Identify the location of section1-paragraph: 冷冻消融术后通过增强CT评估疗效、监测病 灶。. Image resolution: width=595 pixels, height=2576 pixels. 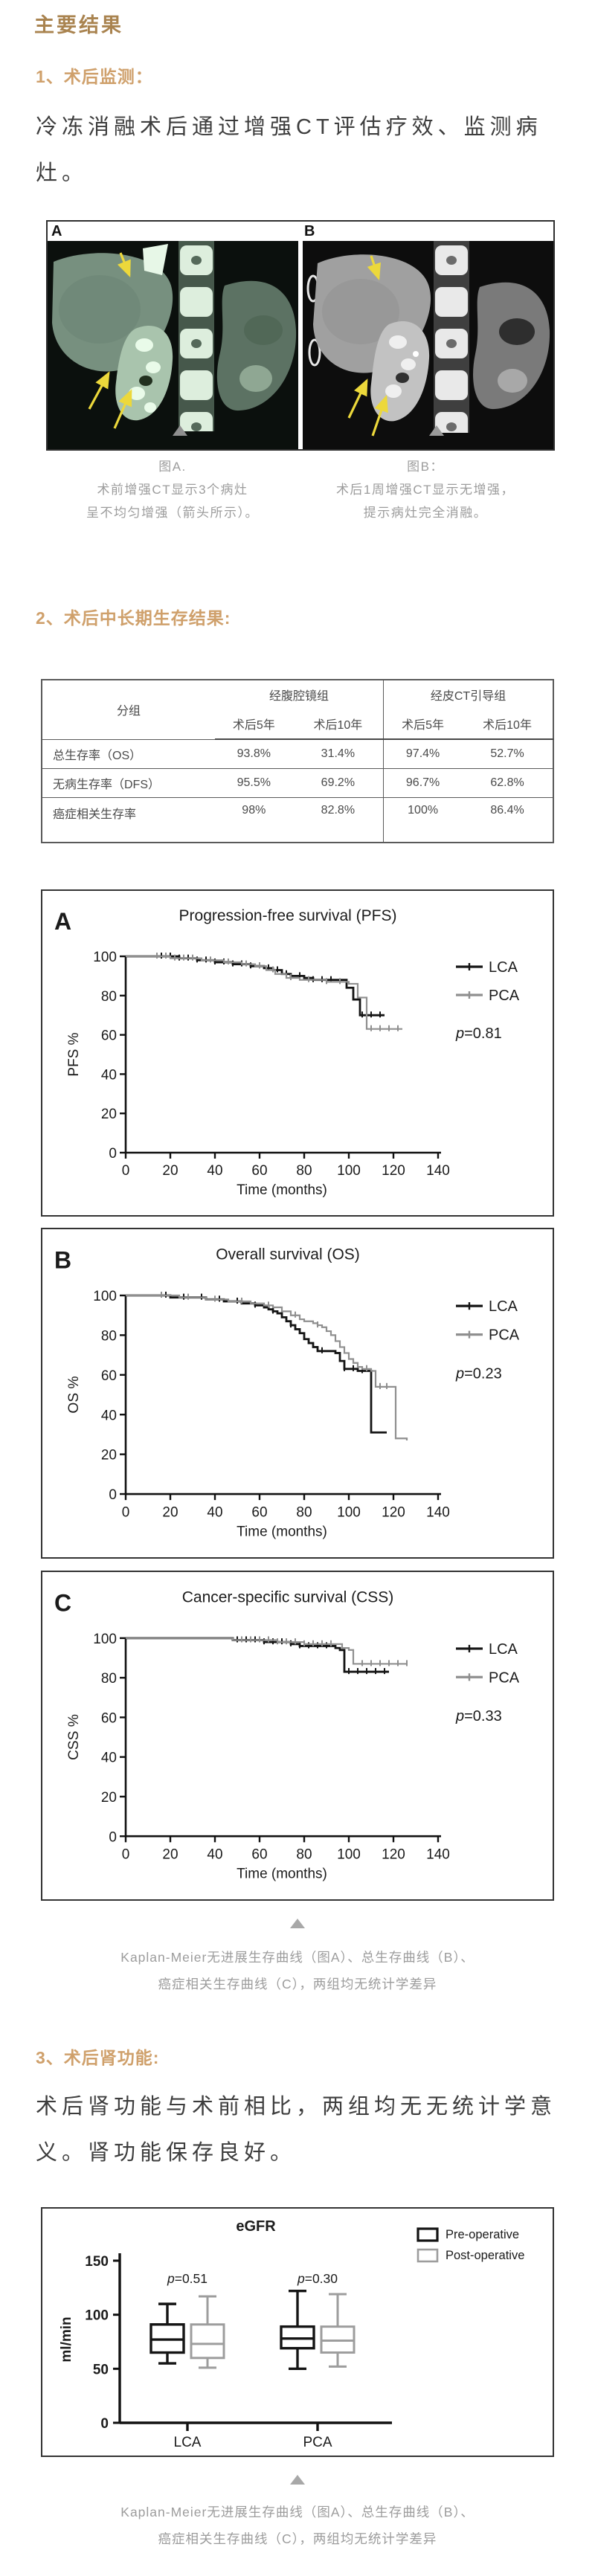
(289, 150).